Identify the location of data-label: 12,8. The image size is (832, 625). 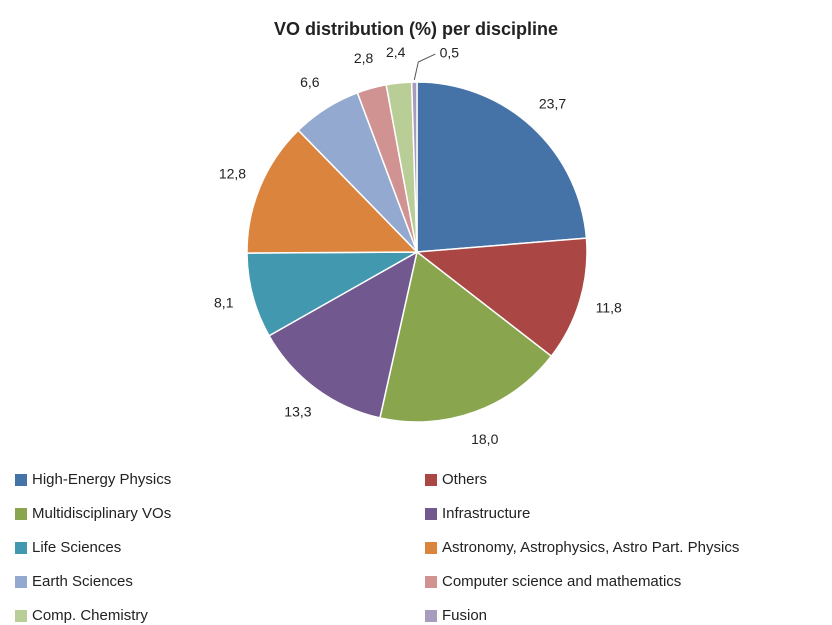
(232, 174).